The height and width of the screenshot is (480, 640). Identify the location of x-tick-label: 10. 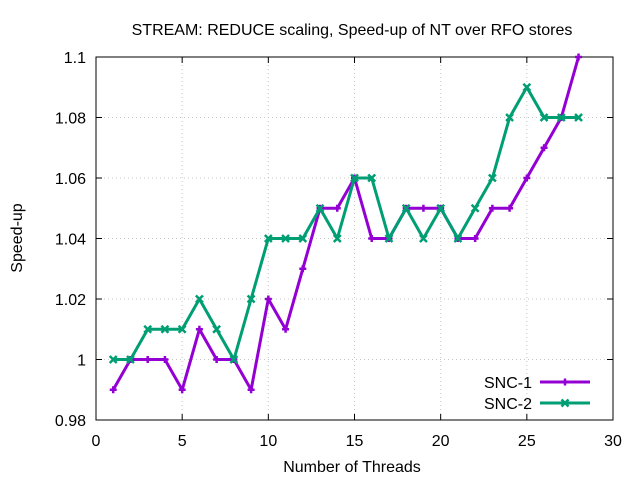
(268, 441).